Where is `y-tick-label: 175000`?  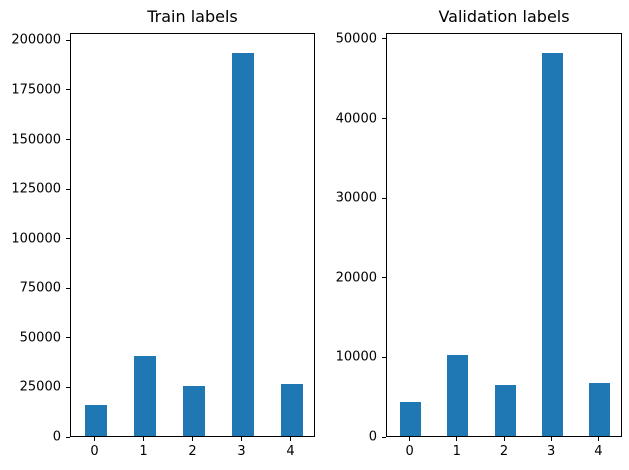
y-tick-label: 175000 is located at coordinates (36, 90).